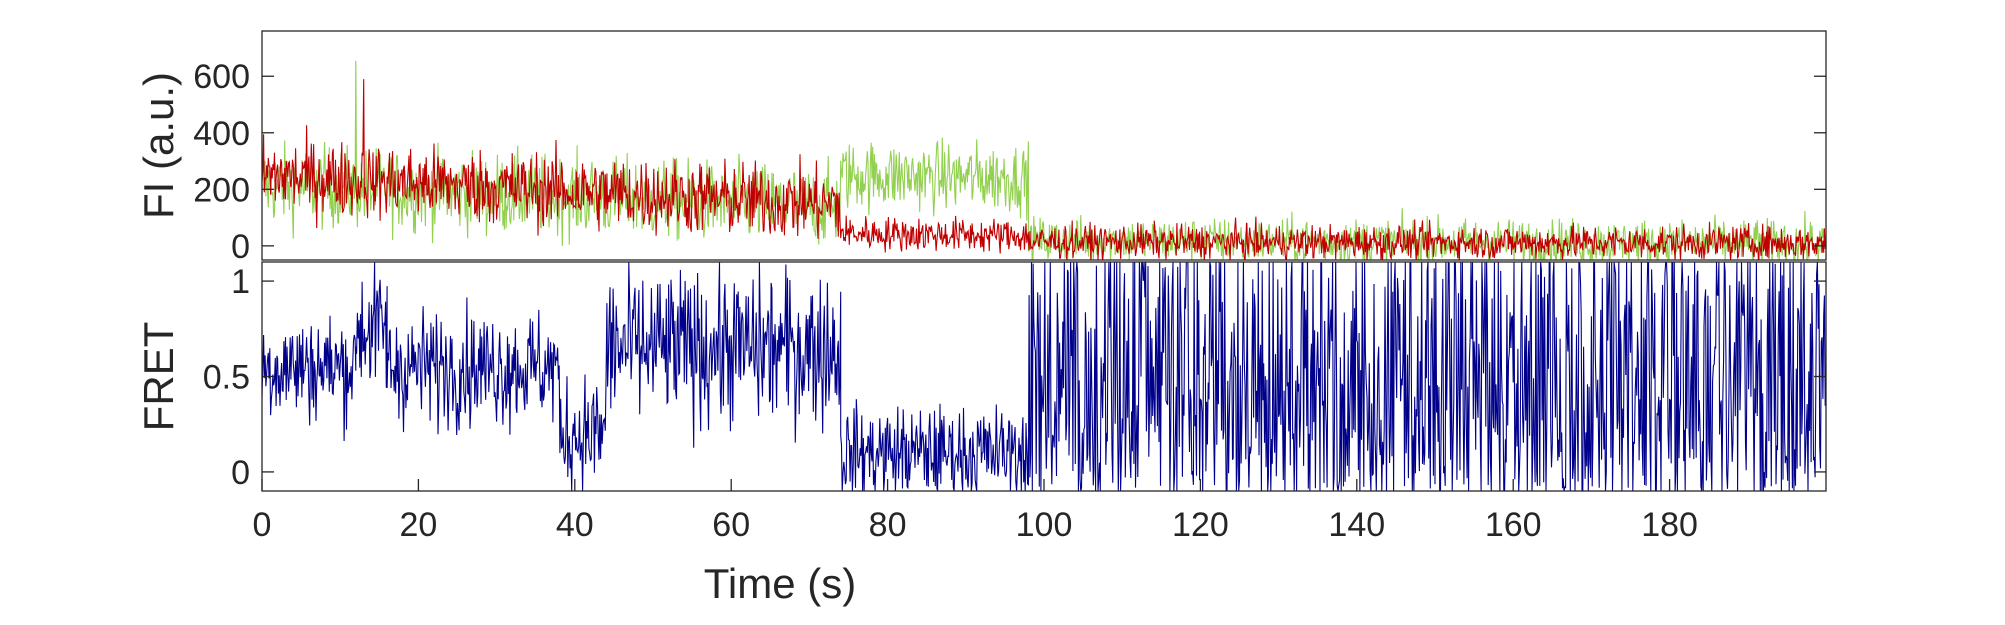 This screenshot has width=2005, height=625. I want to click on y-tick-label: 400, so click(221, 134).